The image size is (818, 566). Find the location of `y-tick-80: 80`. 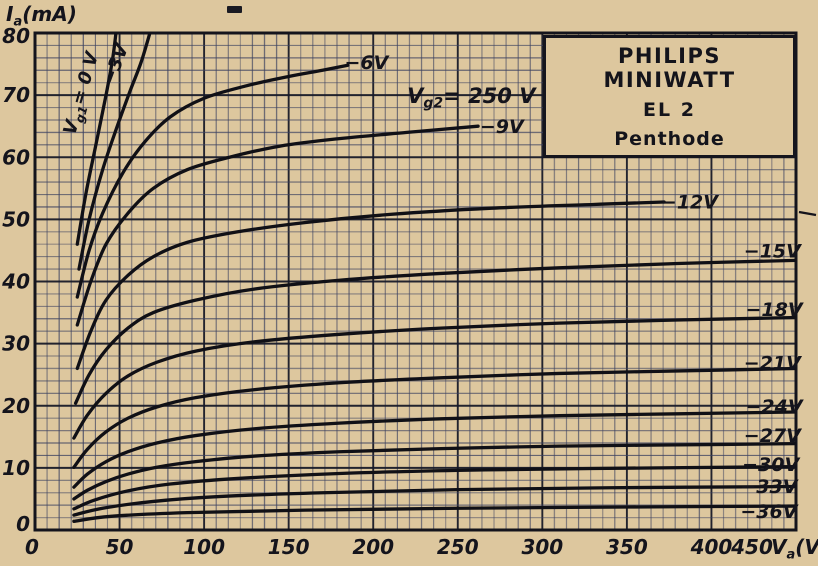

y-tick-80: 80 is located at coordinates (16, 36).